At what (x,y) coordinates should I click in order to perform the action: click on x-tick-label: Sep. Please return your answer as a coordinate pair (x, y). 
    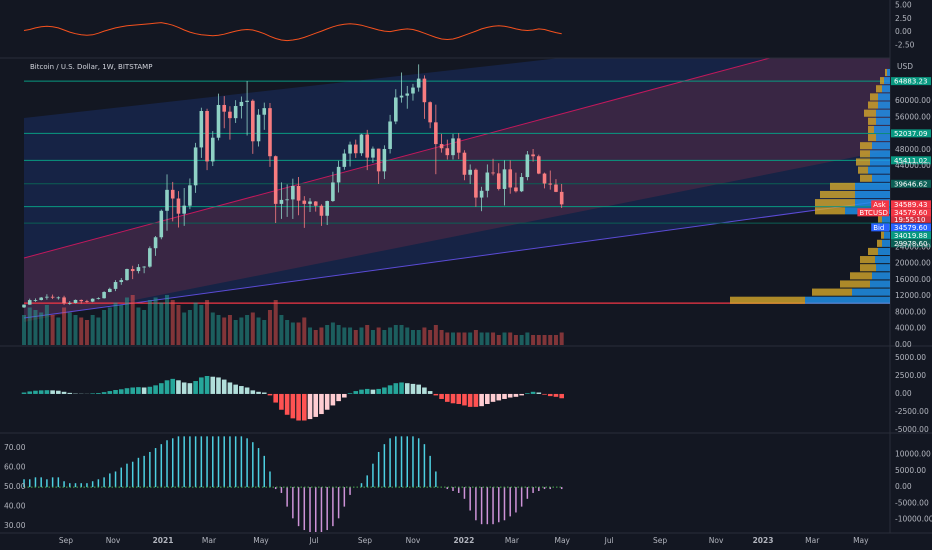
    Looking at the image, I should click on (365, 540).